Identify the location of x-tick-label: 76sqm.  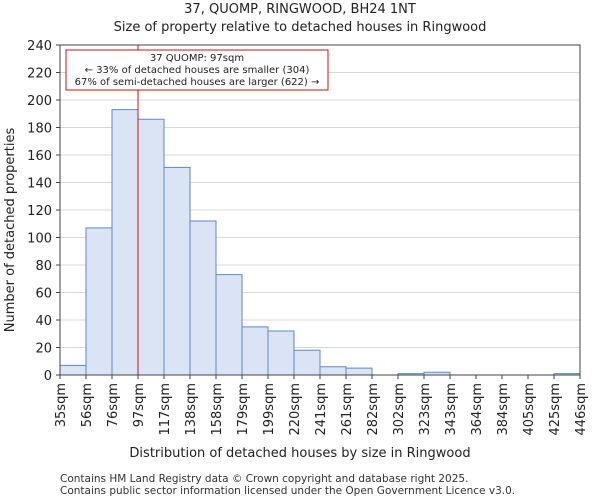
(113, 405).